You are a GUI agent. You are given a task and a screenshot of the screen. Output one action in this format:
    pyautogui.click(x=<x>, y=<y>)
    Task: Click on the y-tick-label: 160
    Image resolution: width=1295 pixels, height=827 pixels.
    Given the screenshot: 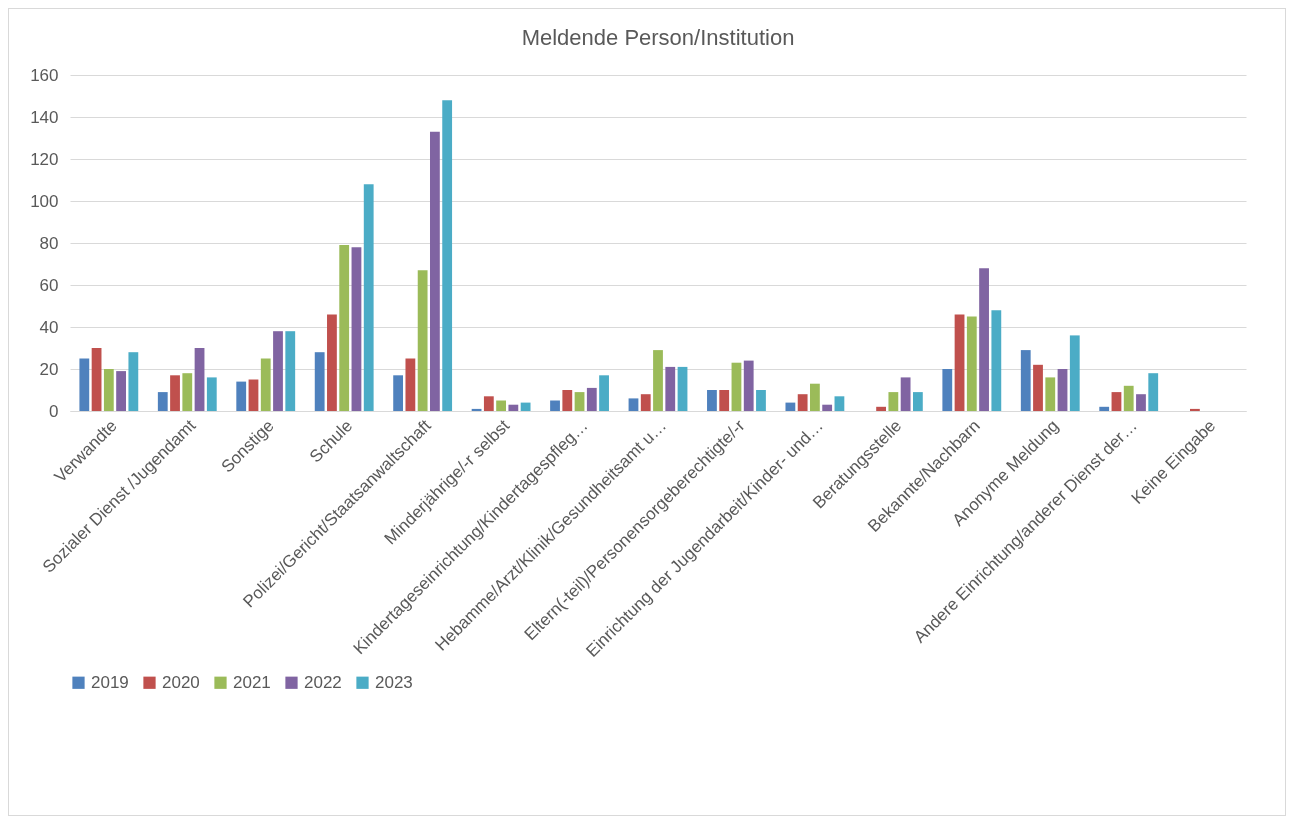 What is the action you would take?
    pyautogui.click(x=44, y=75)
    